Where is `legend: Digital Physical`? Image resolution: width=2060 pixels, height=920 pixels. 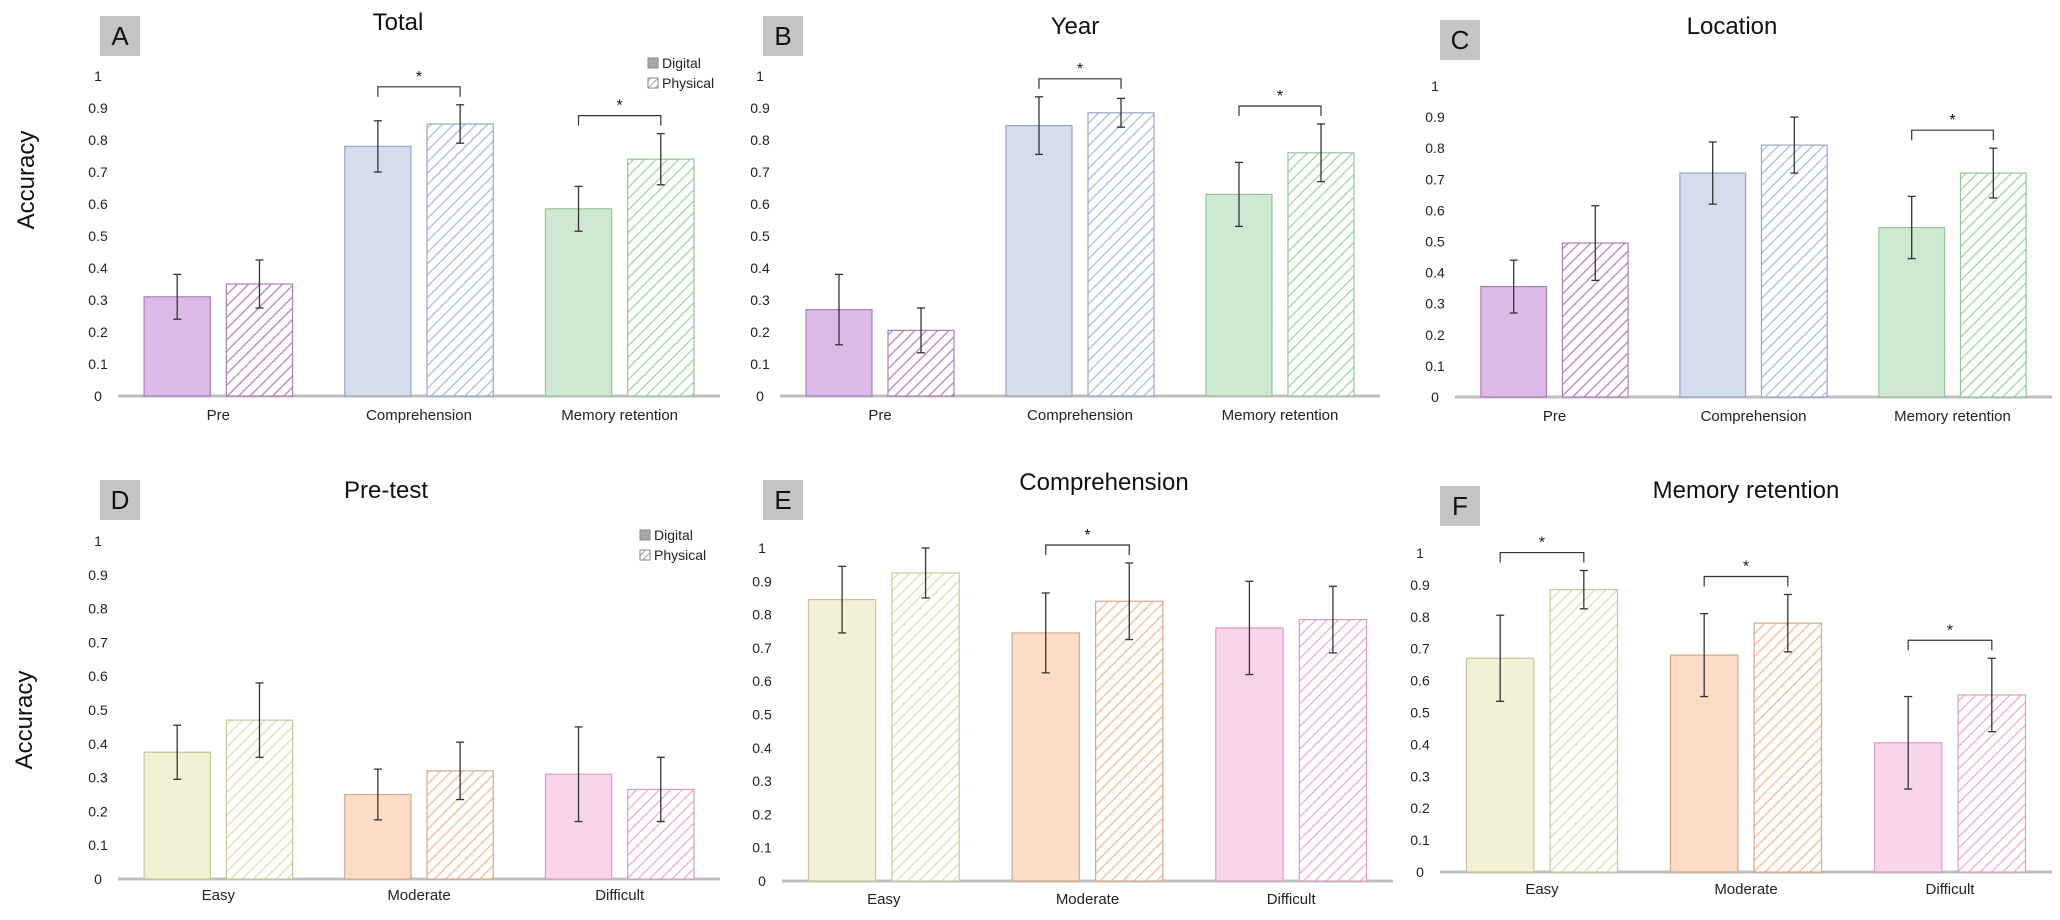
legend: Digital Physical is located at coordinates (672, 545).